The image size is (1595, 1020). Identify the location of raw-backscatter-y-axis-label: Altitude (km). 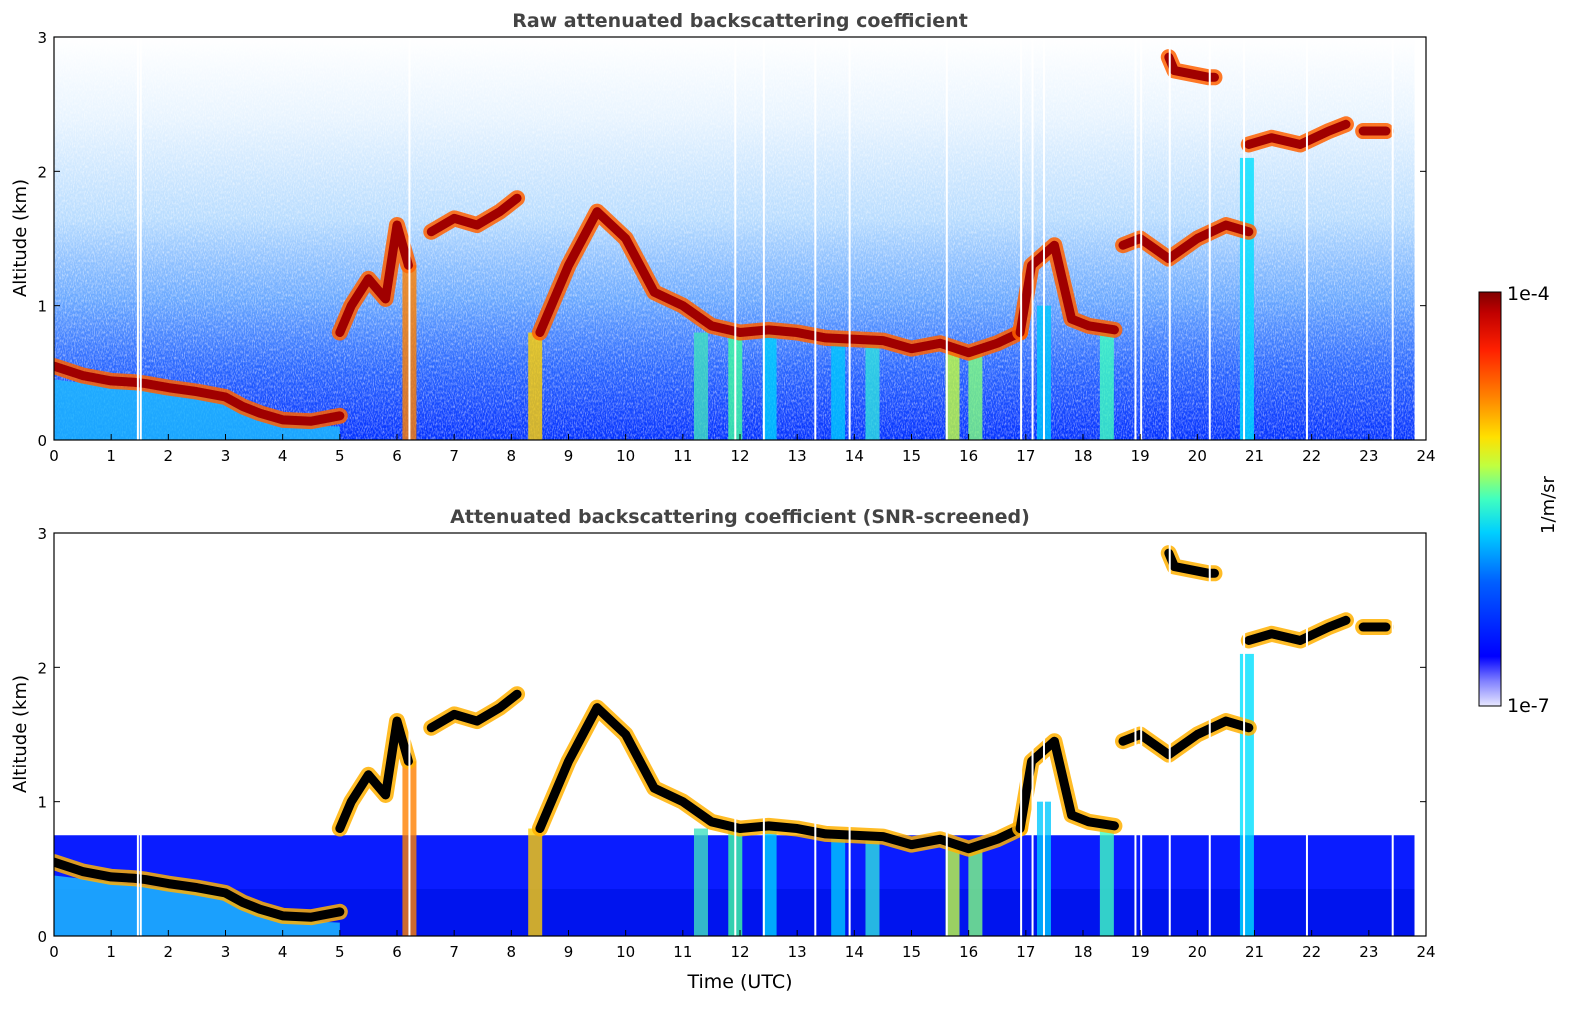
(20, 238).